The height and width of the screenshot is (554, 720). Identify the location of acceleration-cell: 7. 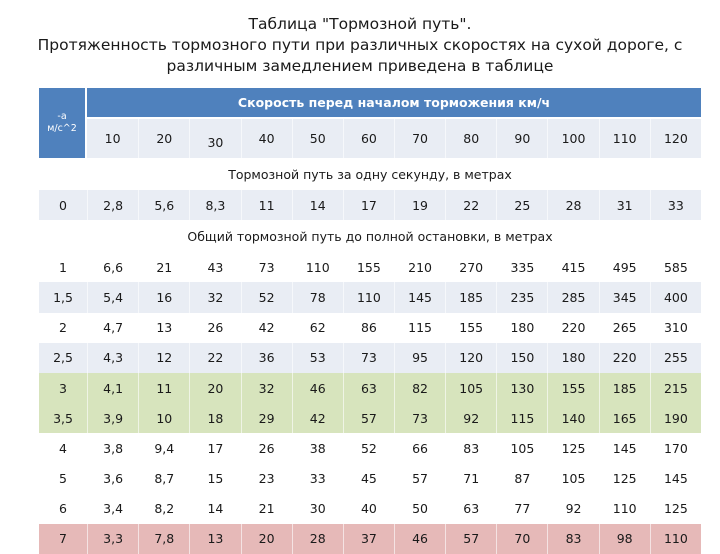
(63, 538).